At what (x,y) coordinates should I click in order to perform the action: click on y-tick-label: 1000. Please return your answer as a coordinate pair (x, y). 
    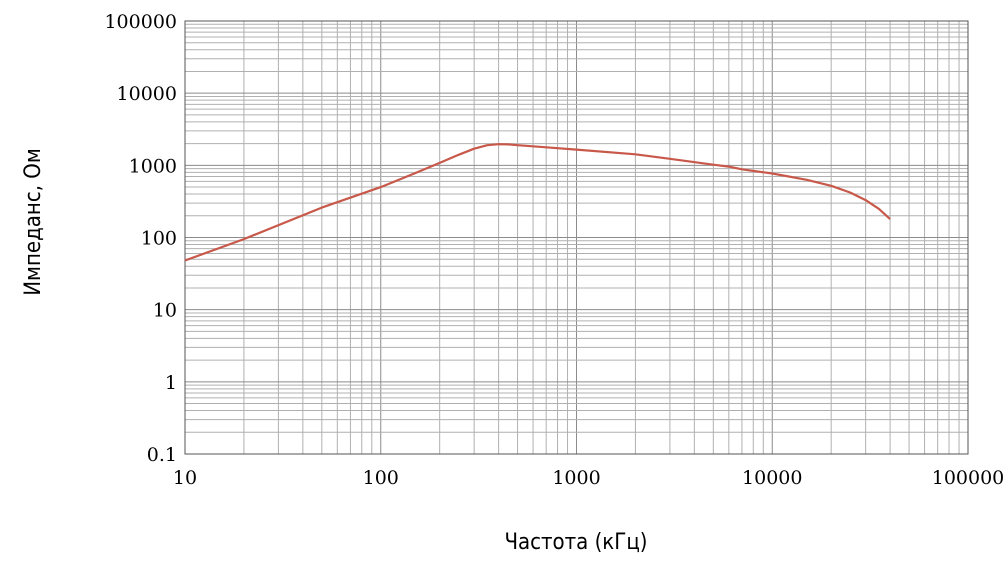
    Looking at the image, I should click on (153, 166).